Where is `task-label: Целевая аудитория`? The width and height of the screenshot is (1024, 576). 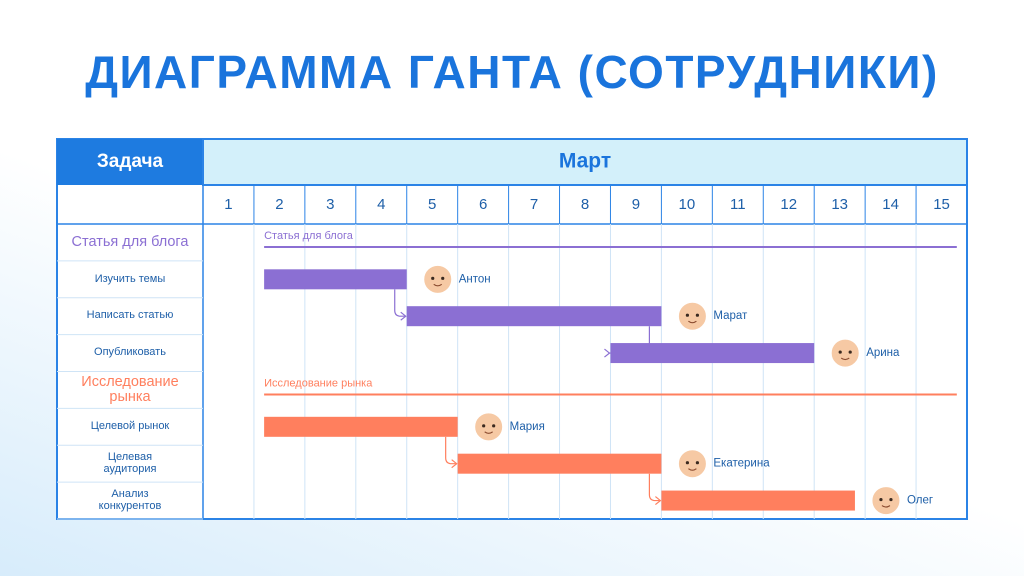
task-label: Целевая аудитория is located at coordinates (130, 463).